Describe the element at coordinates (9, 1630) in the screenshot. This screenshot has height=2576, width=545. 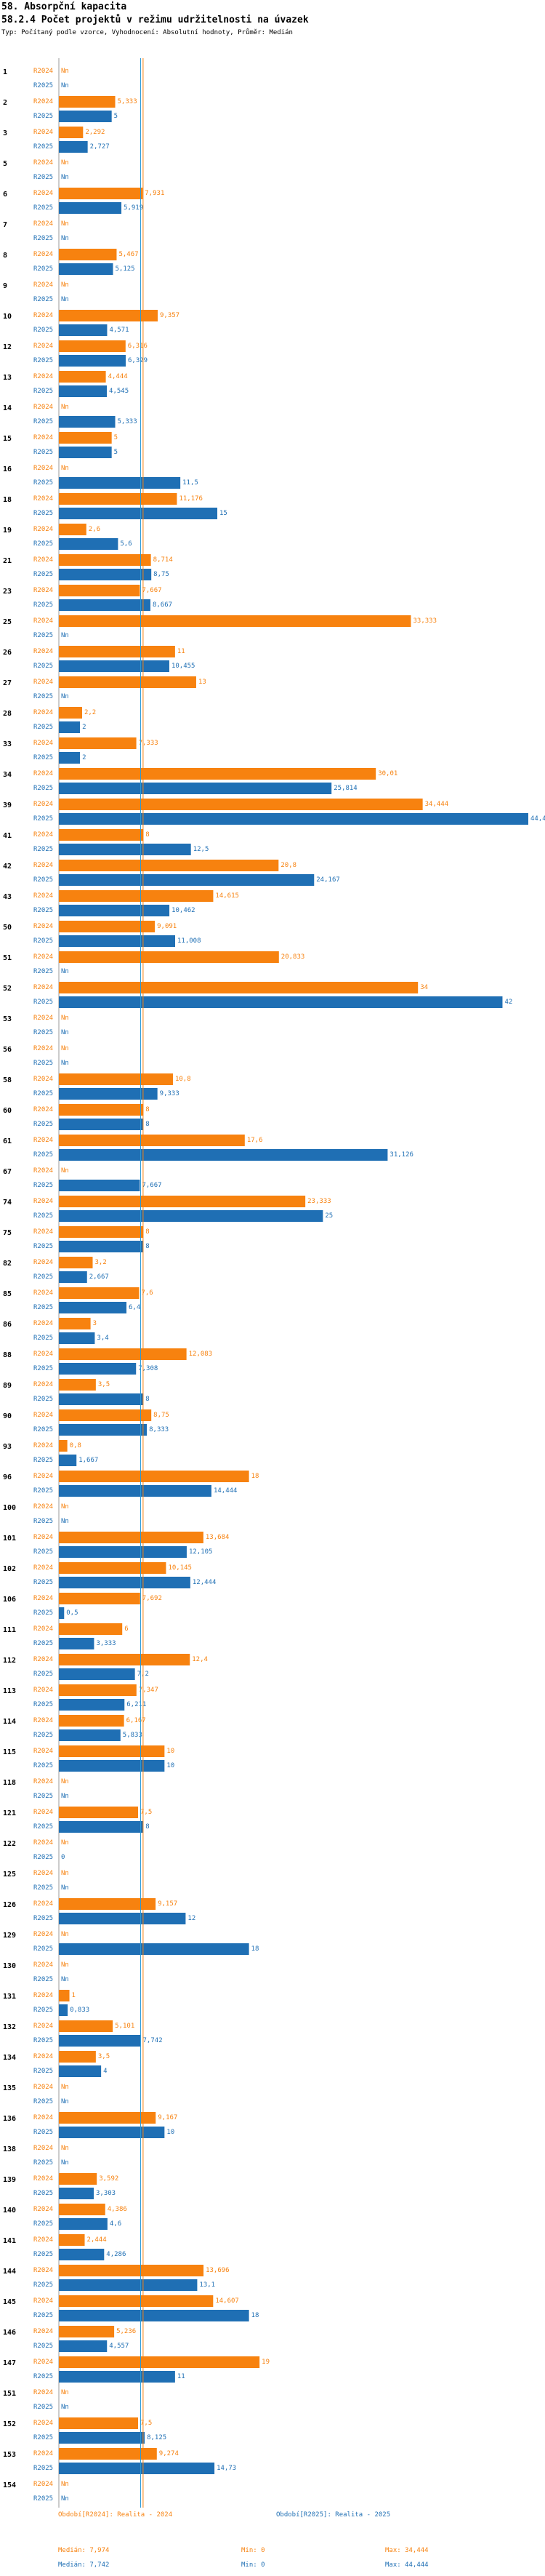
I see `row-id-label: 111` at that location.